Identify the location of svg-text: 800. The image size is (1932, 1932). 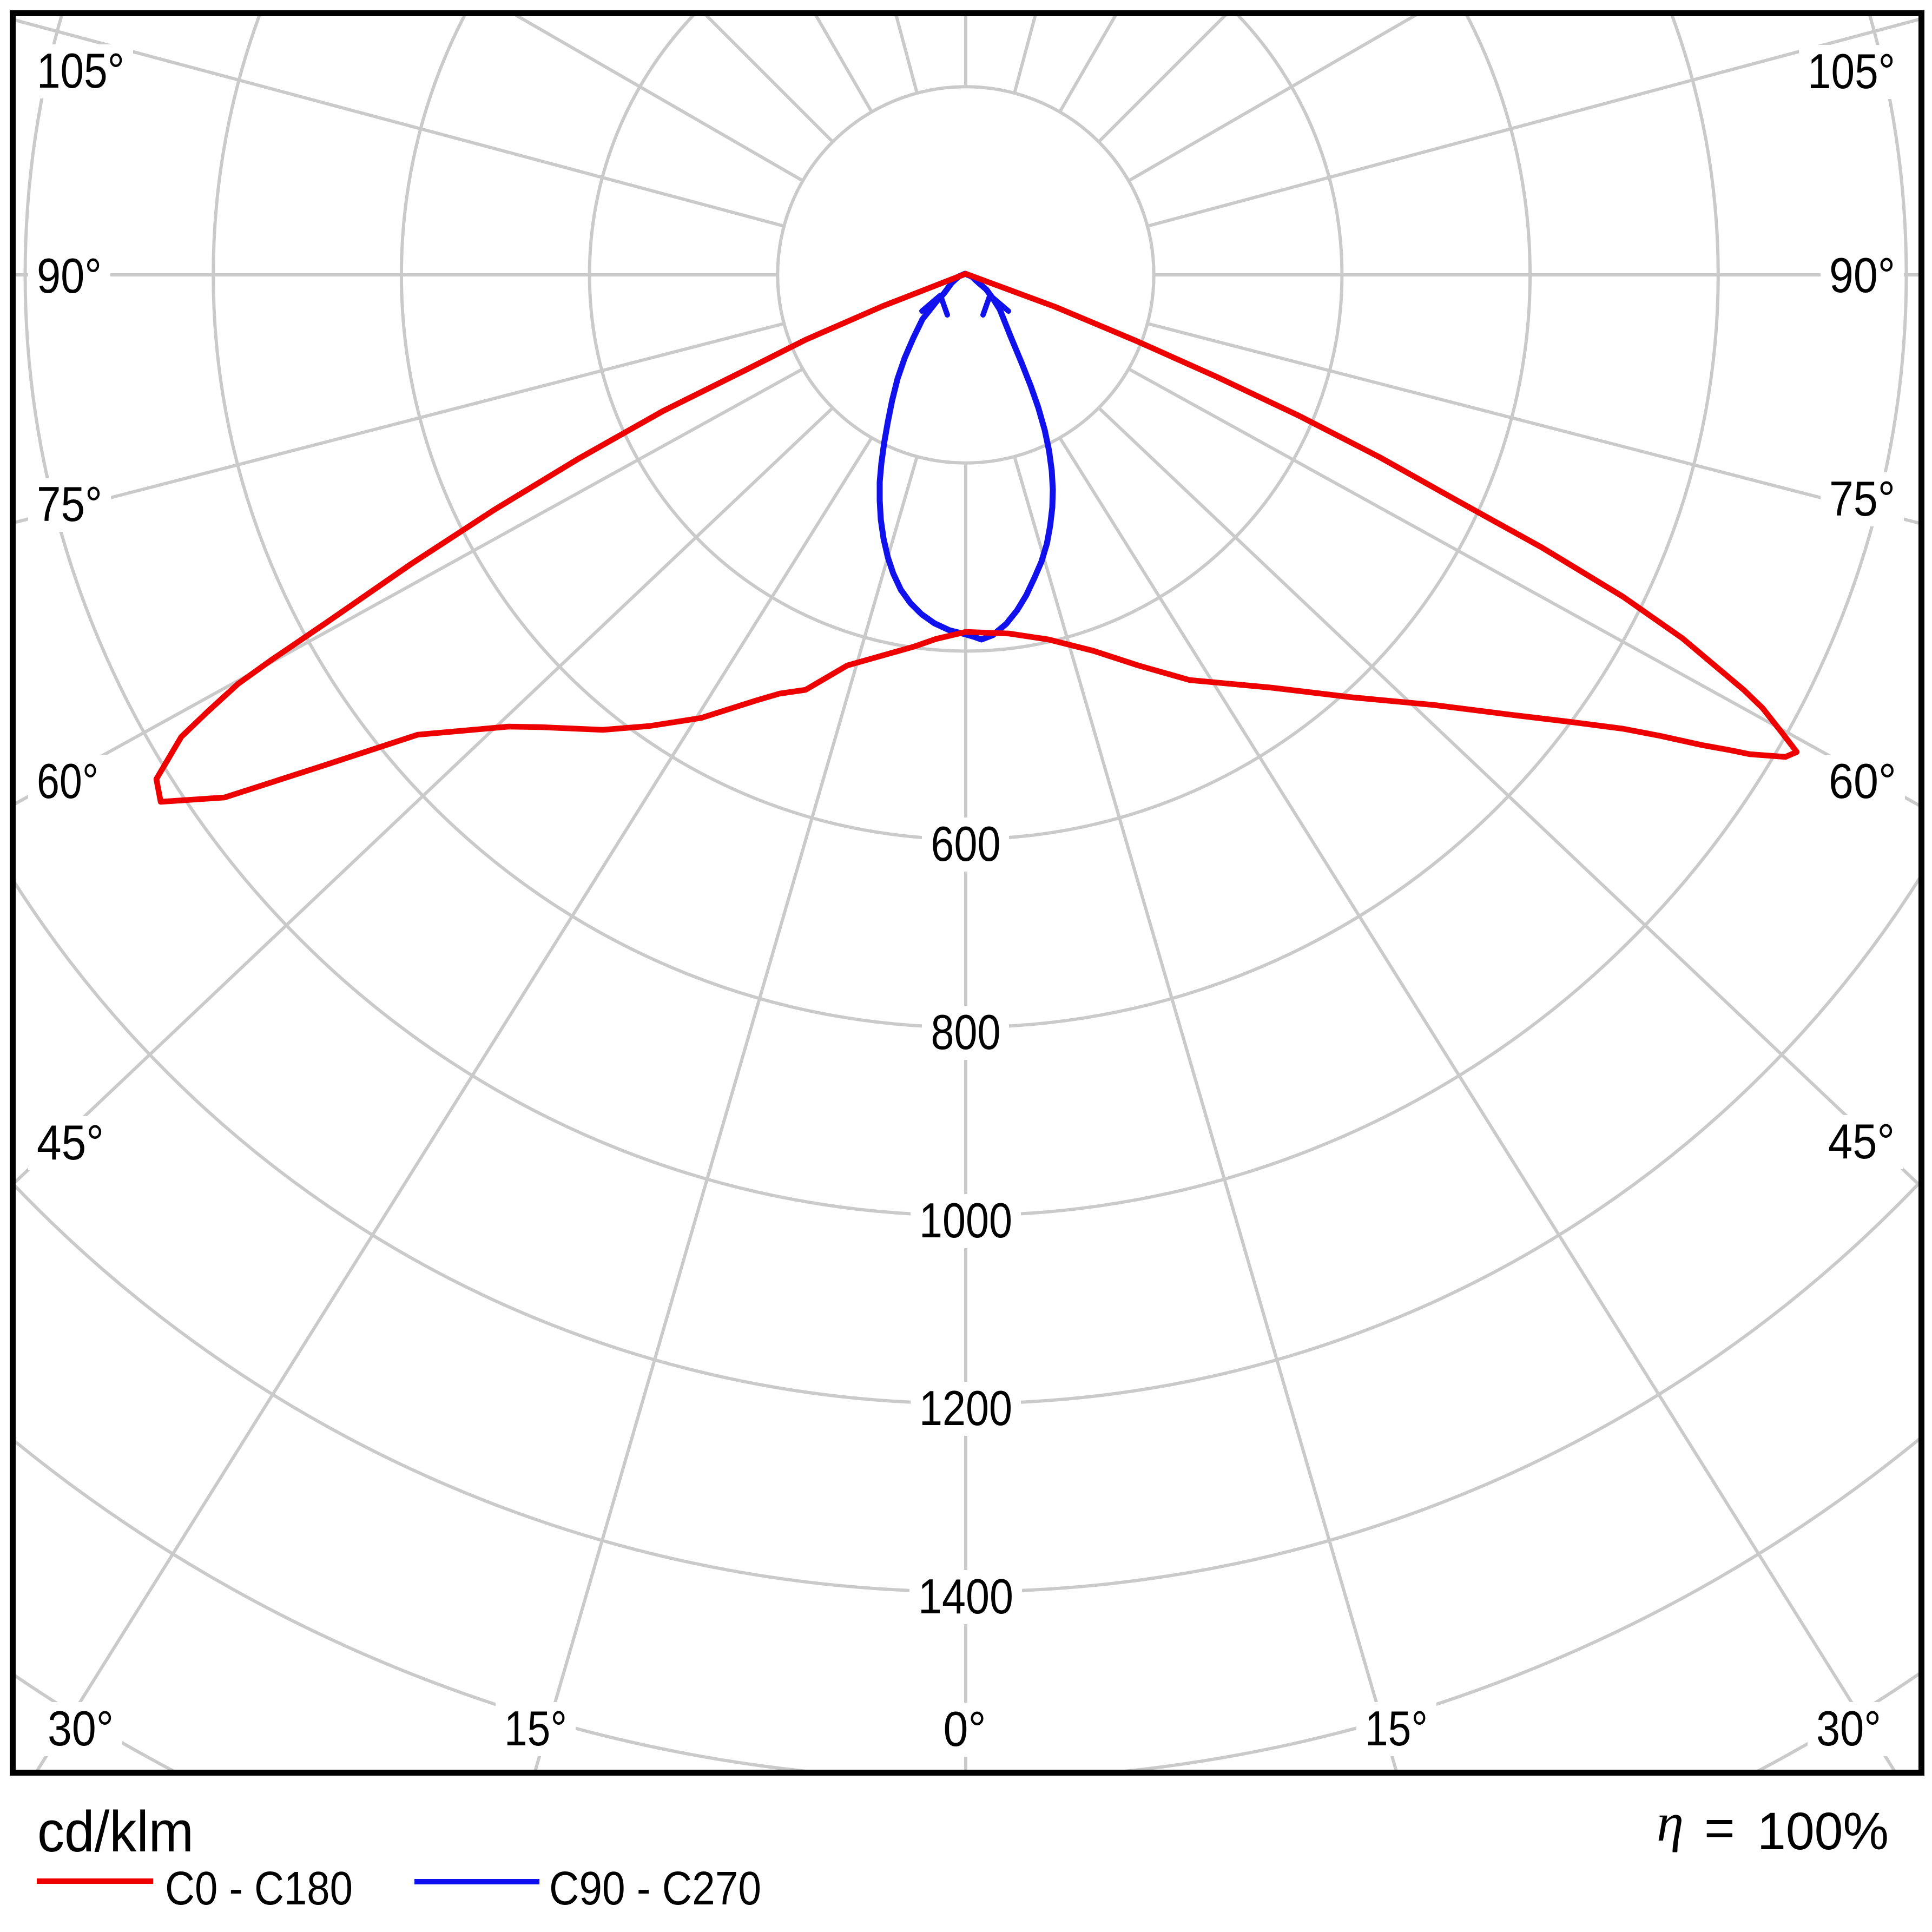
(966, 1032).